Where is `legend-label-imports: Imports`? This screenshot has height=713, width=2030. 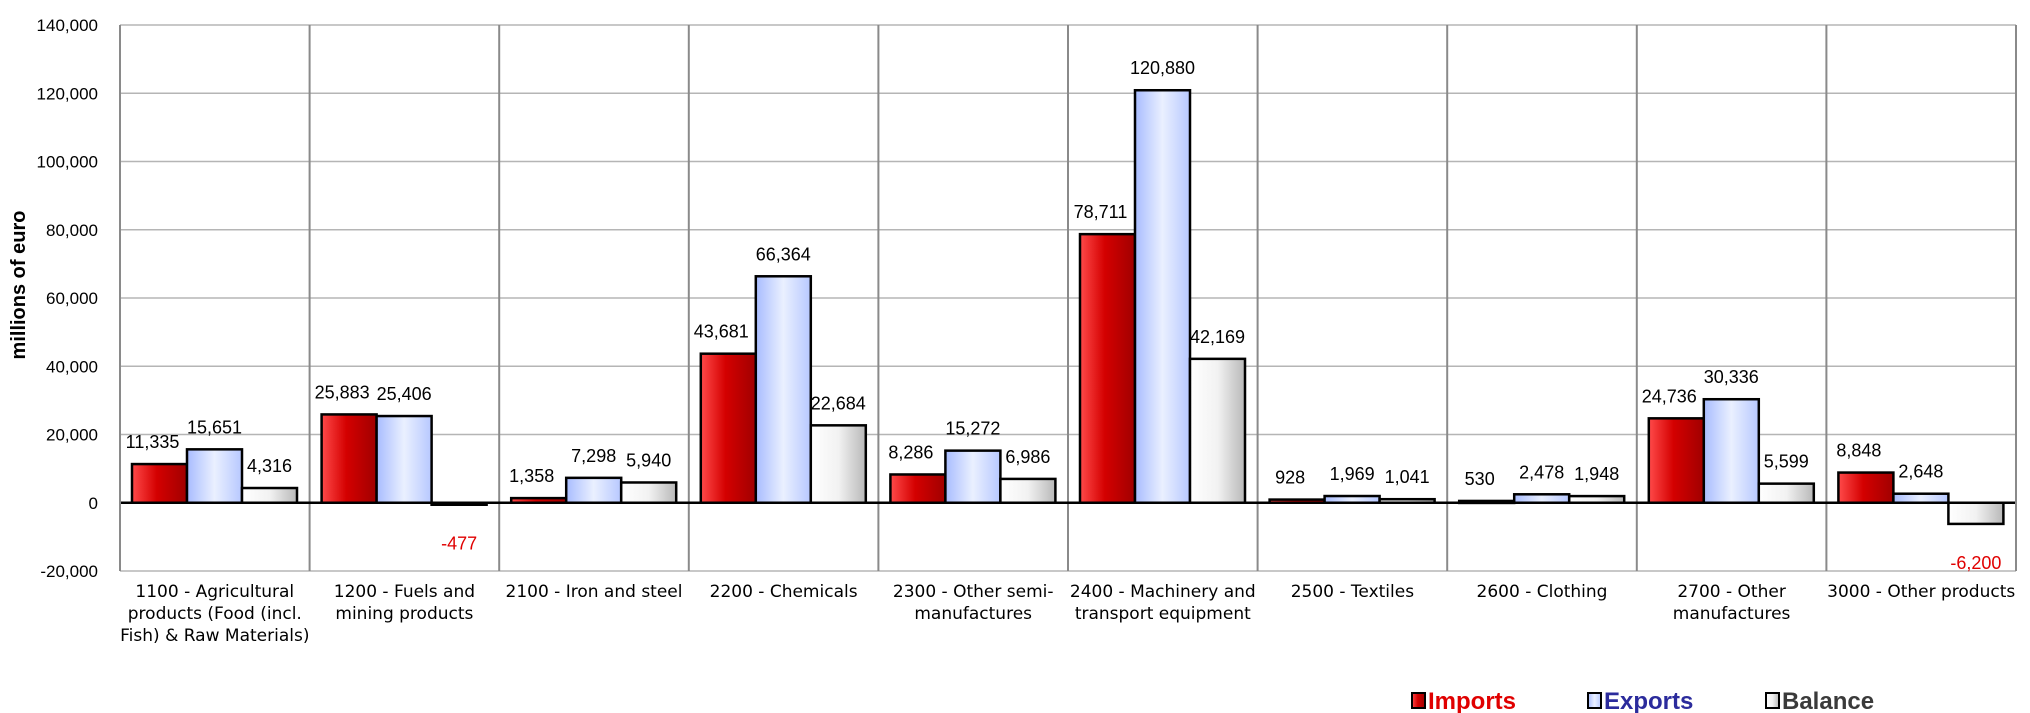 legend-label-imports: Imports is located at coordinates (1472, 700).